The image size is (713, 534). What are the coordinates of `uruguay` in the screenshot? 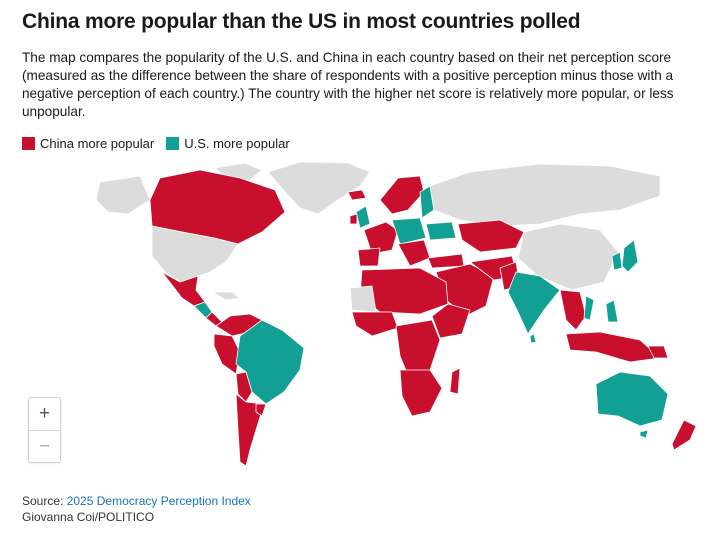 It's located at (261, 410).